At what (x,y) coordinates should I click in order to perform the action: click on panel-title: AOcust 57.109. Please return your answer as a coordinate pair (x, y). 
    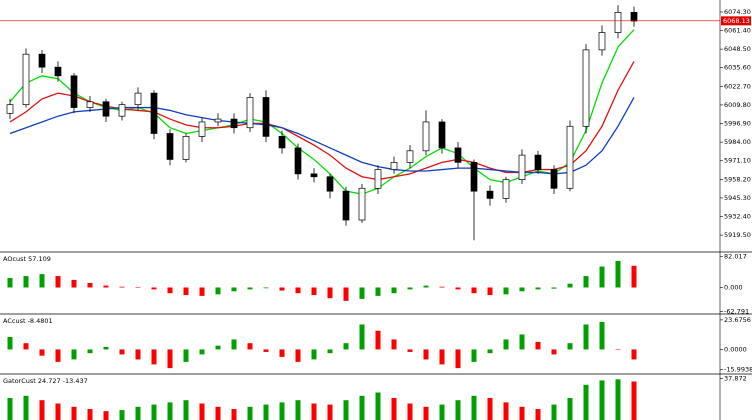
    Looking at the image, I should click on (27, 259).